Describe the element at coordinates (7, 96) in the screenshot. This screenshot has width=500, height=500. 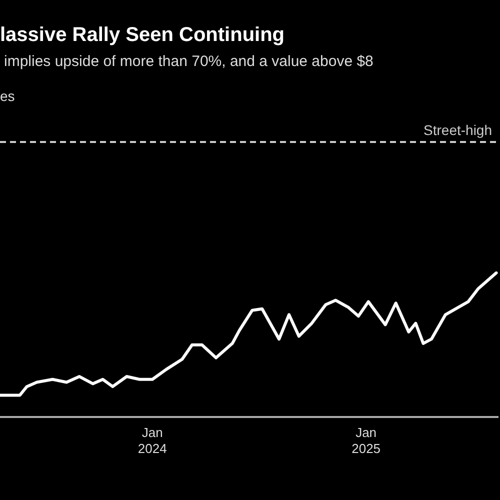
I see `text: es` at that location.